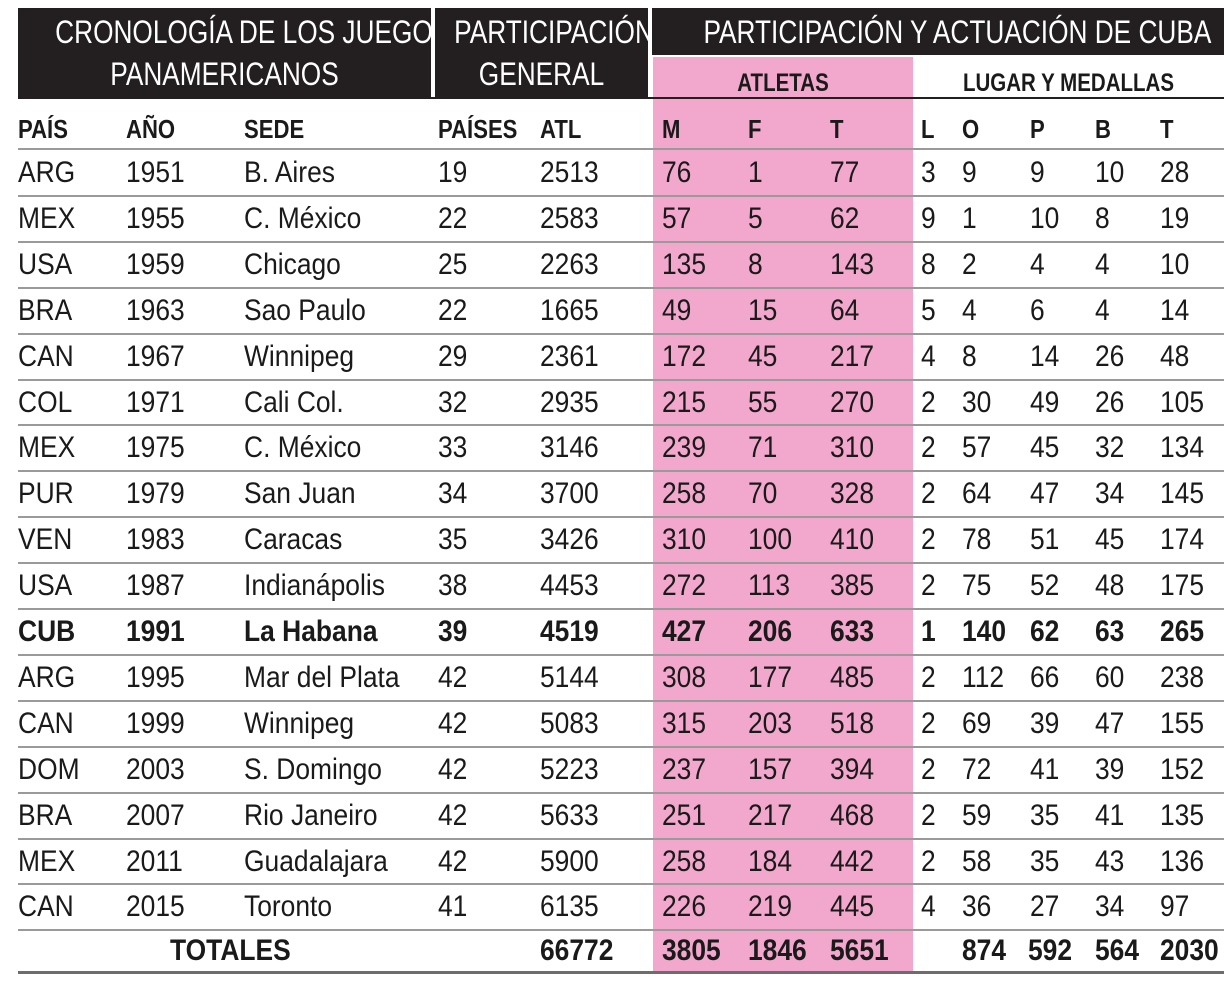 This screenshot has width=1224, height=983. What do you see at coordinates (1189, 950) in the screenshot?
I see `totals-total: 2030` at bounding box center [1189, 950].